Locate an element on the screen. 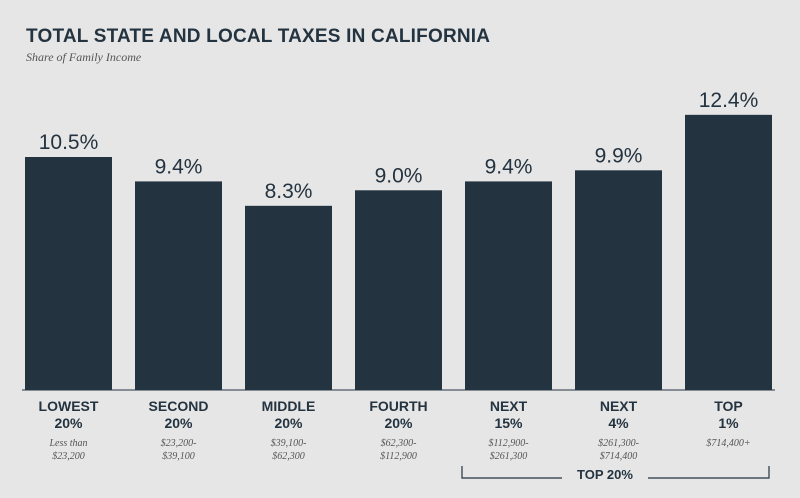 The width and height of the screenshot is (800, 498). category-income-range-4: $112,900- $261,300 is located at coordinates (508, 450).